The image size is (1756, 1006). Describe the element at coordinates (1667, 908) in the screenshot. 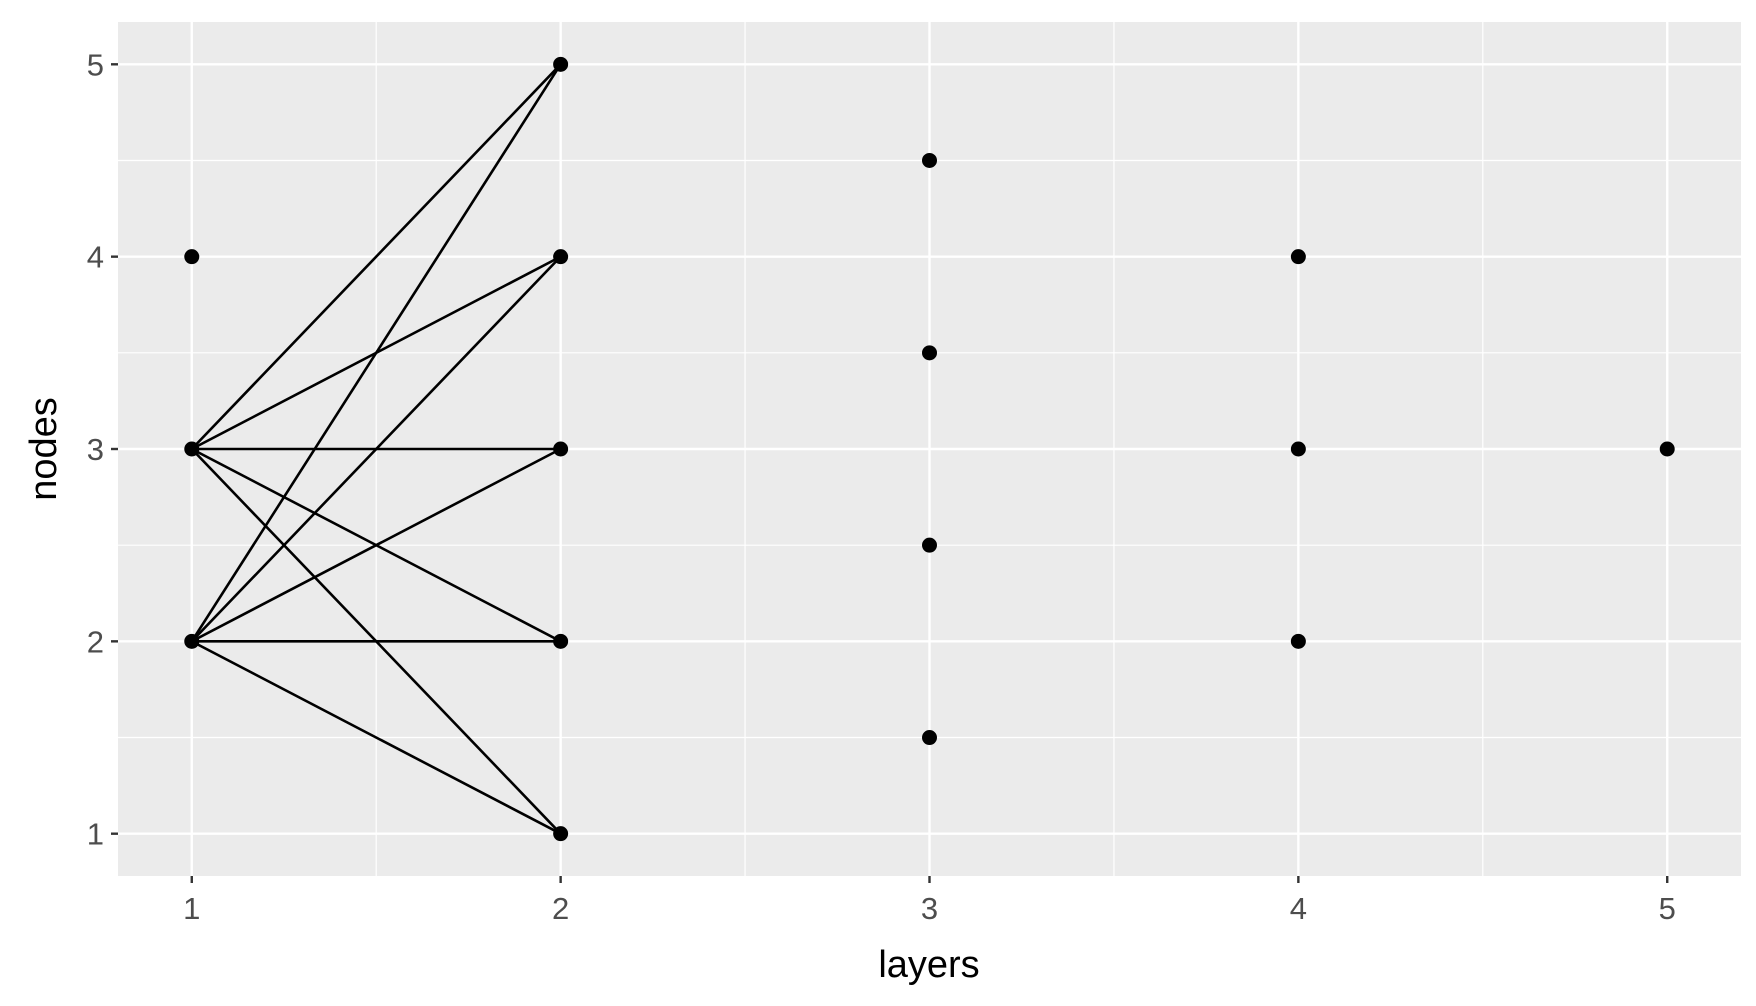

I see `x-tick-label: 5` at that location.